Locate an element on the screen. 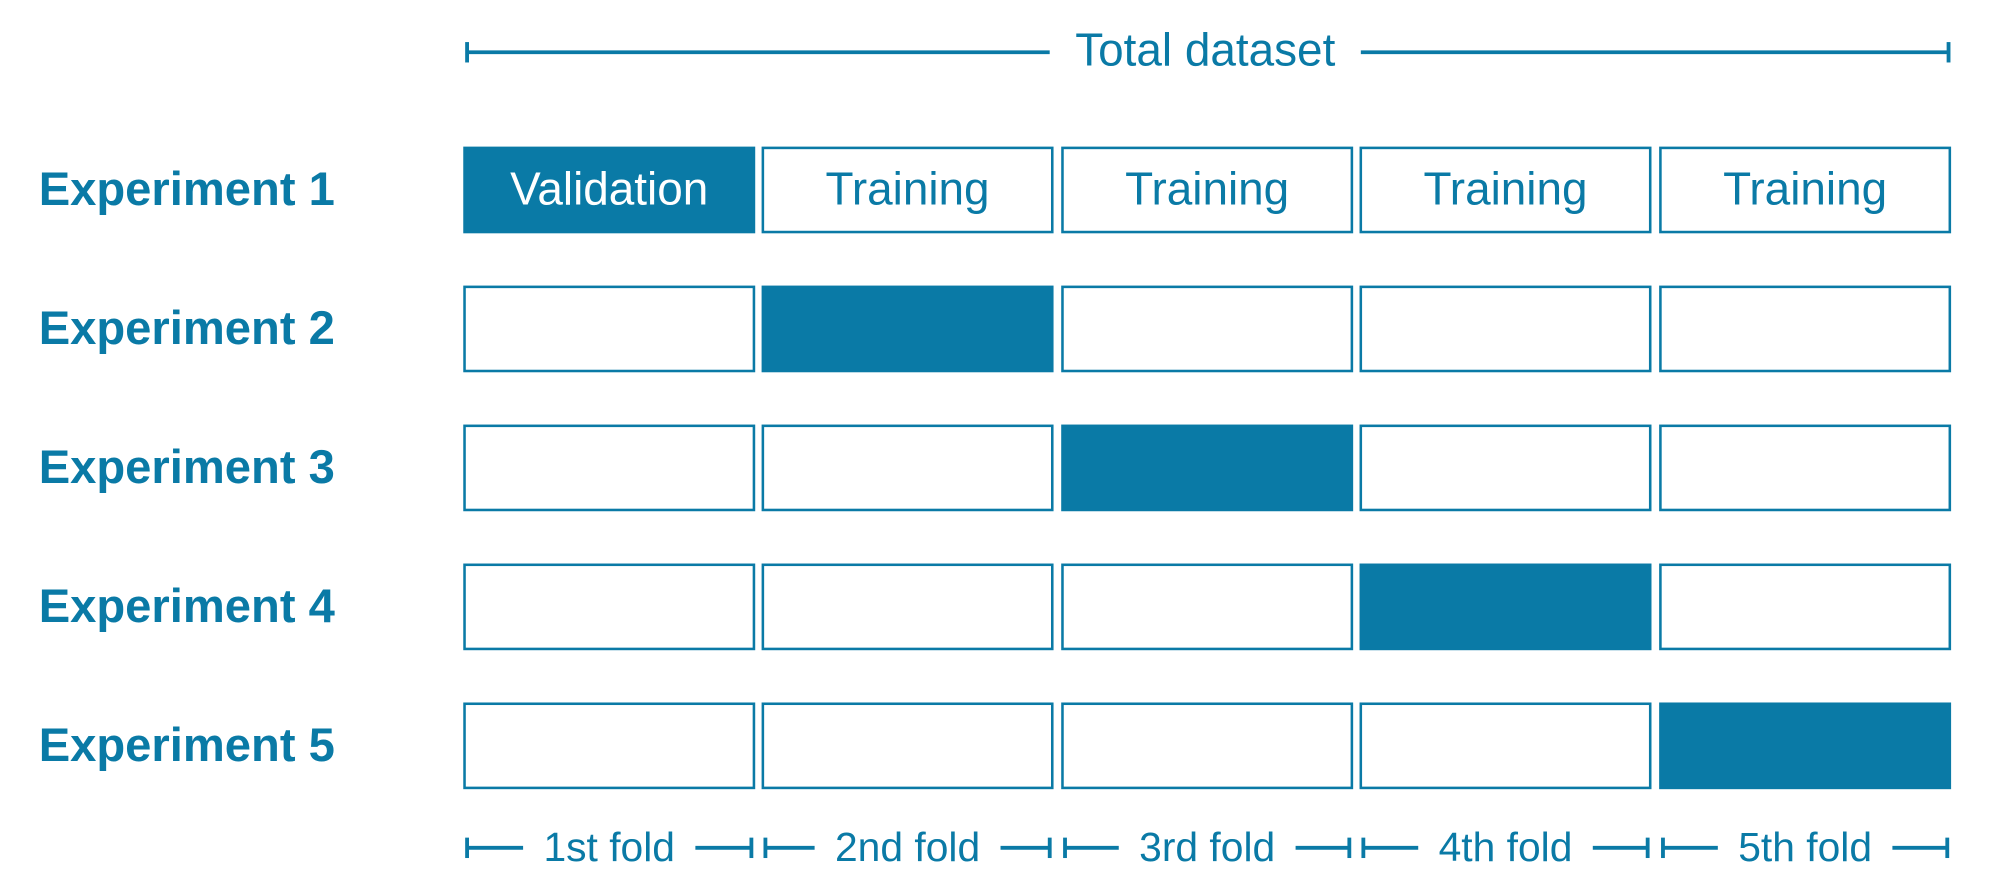  fold-label: 1st fold is located at coordinates (608, 847).